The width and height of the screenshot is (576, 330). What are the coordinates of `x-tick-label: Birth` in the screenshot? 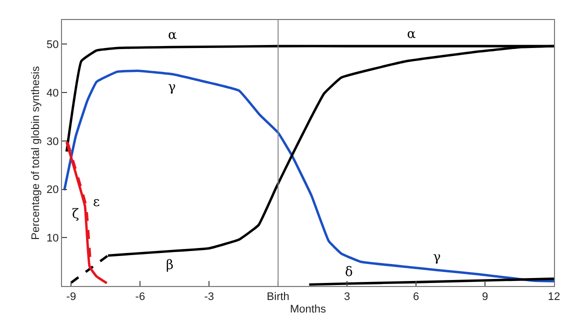 It's located at (278, 297).